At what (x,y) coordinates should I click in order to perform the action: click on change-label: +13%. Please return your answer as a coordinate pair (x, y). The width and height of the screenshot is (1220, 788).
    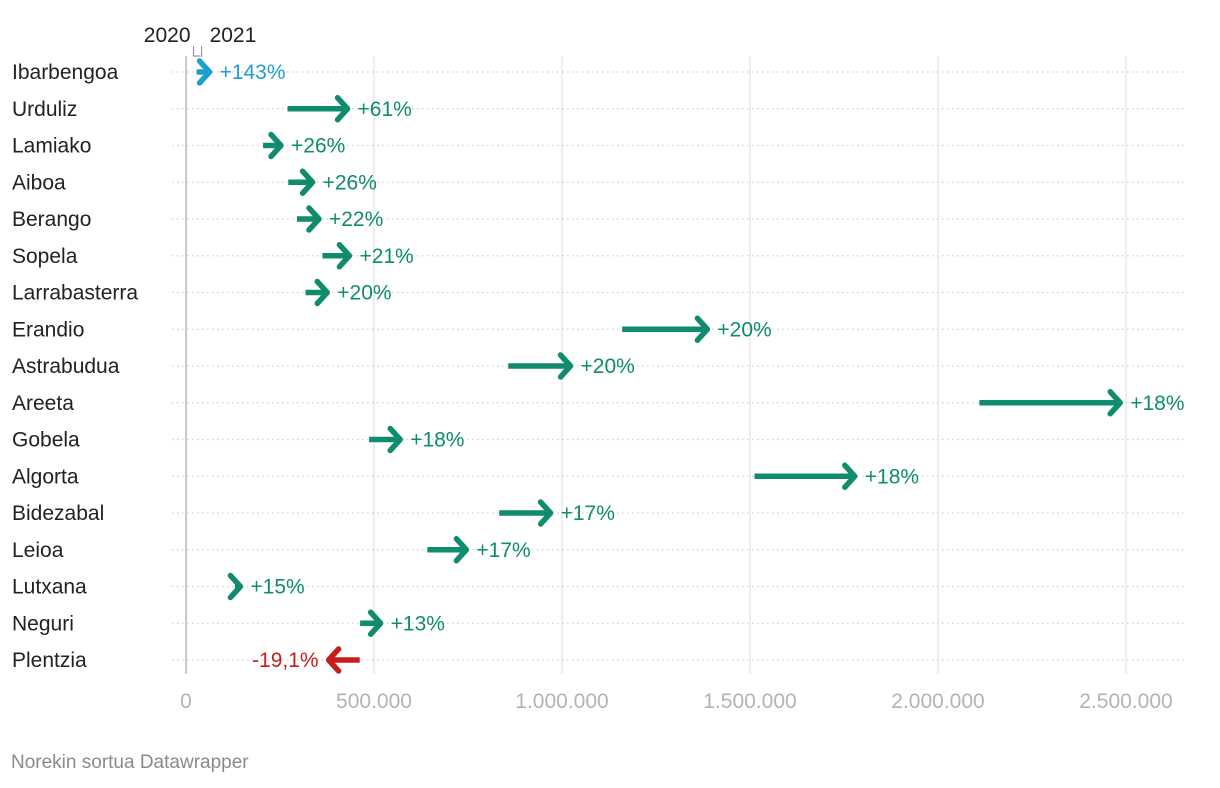
    Looking at the image, I should click on (418, 623).